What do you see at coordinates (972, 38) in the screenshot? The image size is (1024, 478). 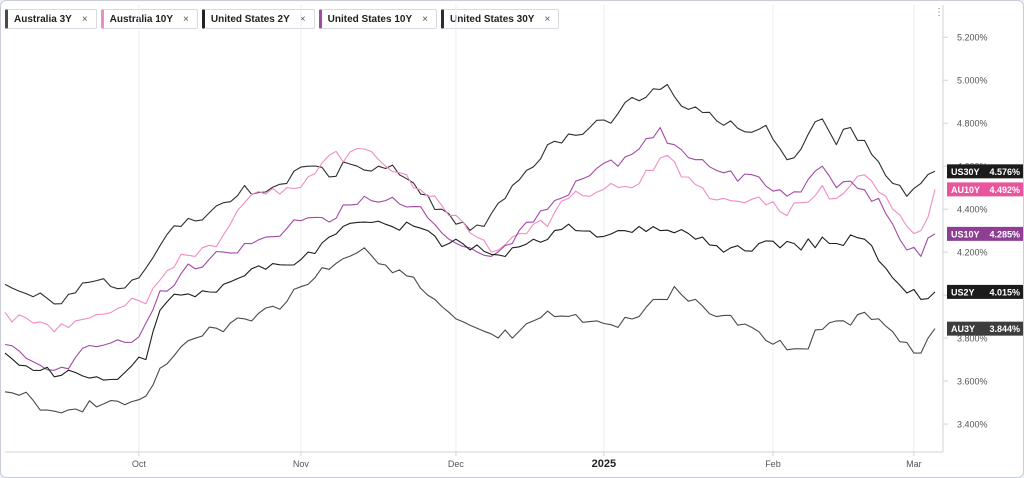 I see `y-tick-label: 5.200%` at bounding box center [972, 38].